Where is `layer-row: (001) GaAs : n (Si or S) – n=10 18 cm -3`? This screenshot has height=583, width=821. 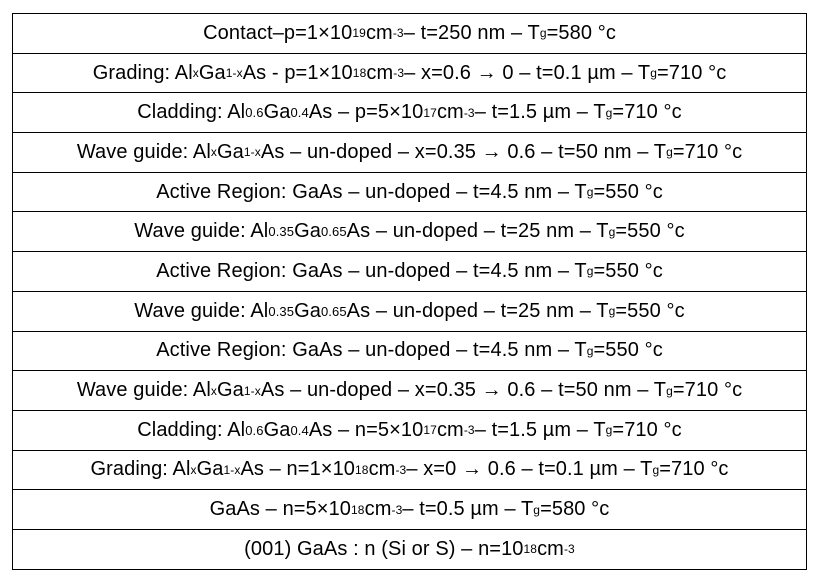
layer-row: (001) GaAs : n (Si or S) – n=10 18 cm -3 is located at coordinates (409, 550).